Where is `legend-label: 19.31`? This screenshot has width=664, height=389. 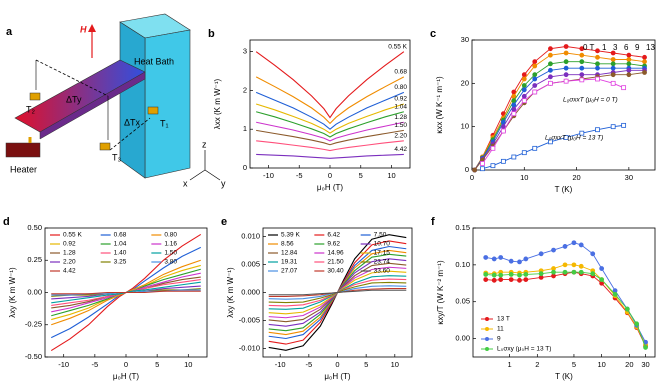
legend-label: 19.31 is located at coordinates (289, 262).